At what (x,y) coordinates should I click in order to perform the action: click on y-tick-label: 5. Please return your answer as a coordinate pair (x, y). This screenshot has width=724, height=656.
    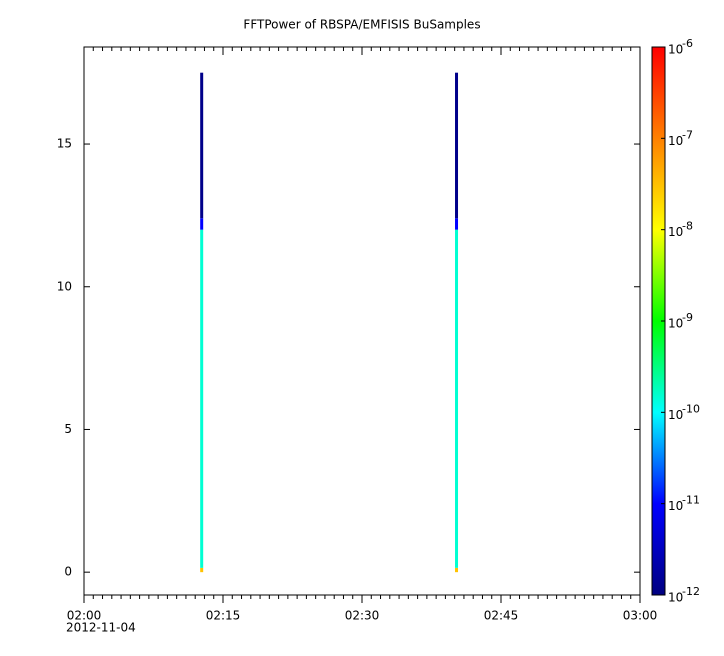
    Looking at the image, I should click on (68, 429).